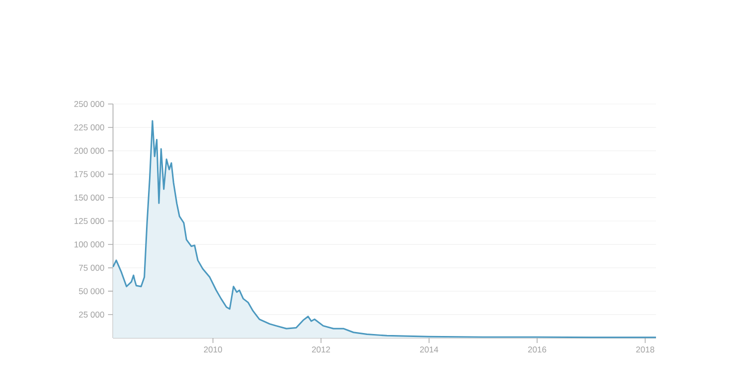  What do you see at coordinates (91, 315) in the screenshot?
I see `y-tick-label: 25 000` at bounding box center [91, 315].